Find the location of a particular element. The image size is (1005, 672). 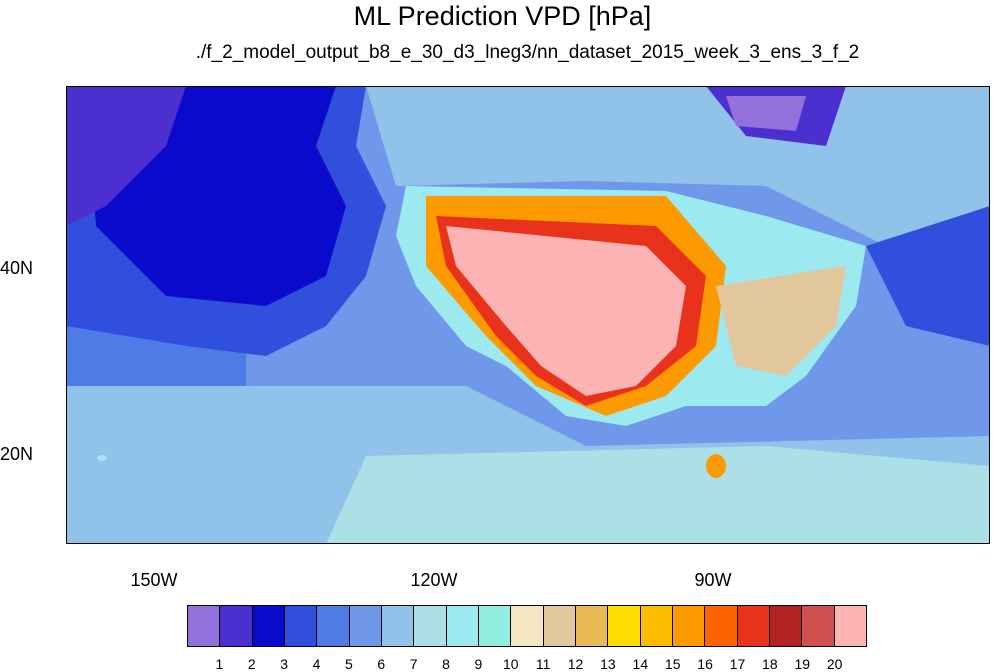

lon-label-90w: 90W is located at coordinates (713, 580).